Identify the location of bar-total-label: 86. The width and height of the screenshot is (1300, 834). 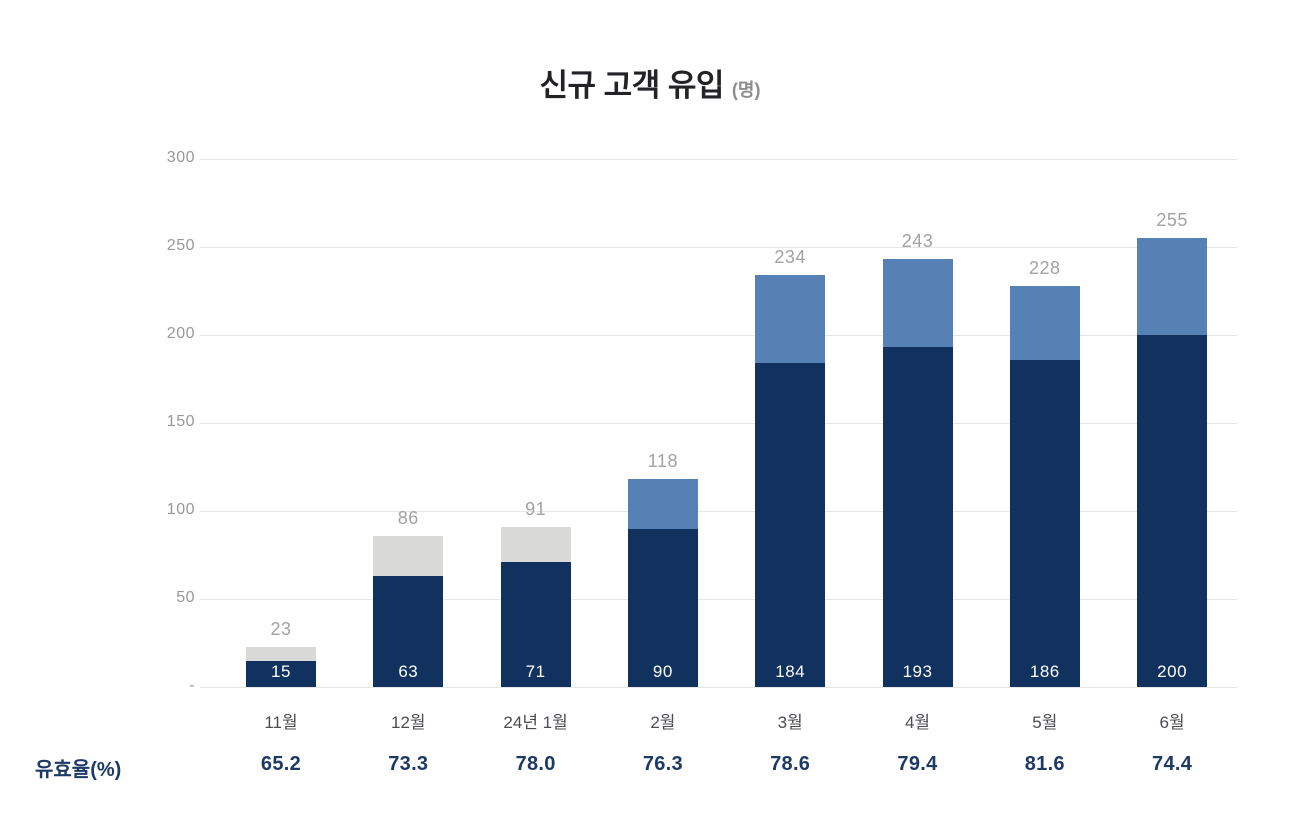
(408, 517).